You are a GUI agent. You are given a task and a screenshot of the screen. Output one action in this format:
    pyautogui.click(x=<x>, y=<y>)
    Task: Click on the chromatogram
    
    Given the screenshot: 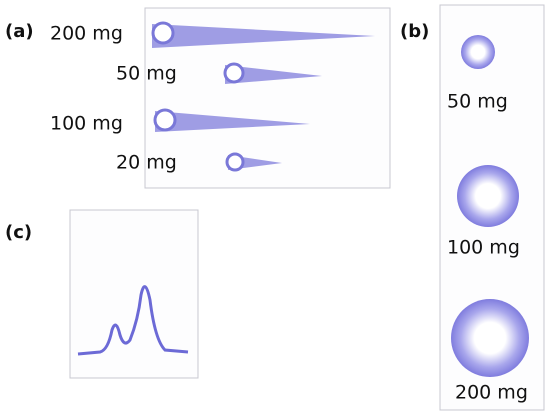 What is the action you would take?
    pyautogui.click(x=133, y=320)
    